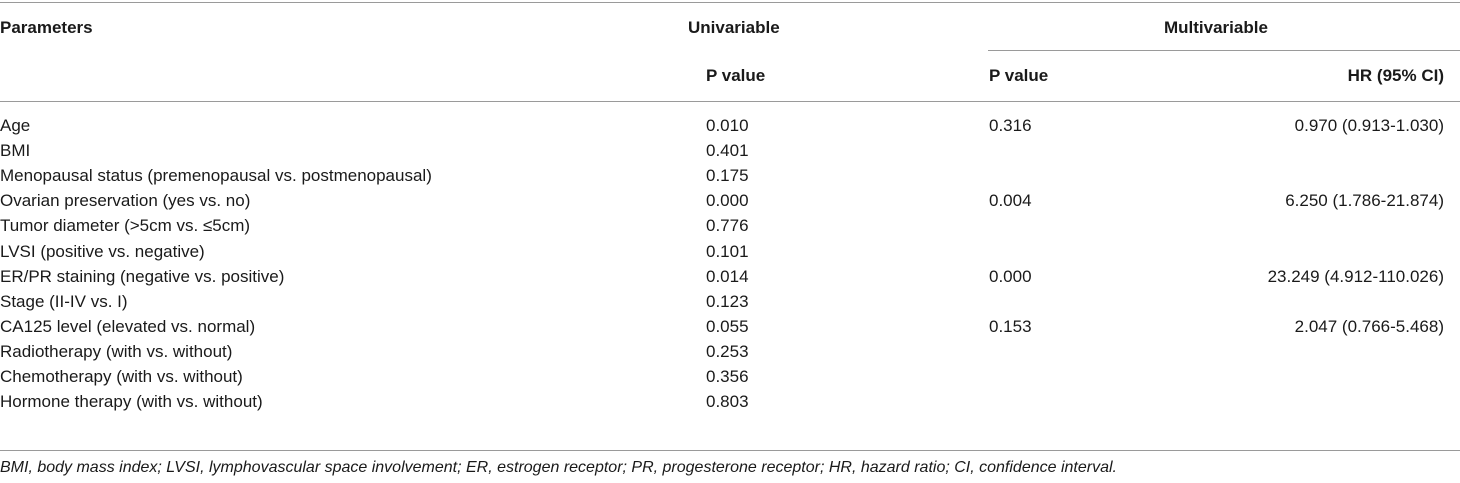 This screenshot has height=483, width=1460. What do you see at coordinates (142, 276) in the screenshot?
I see `row-parameter: ER/PR staining (negative vs. positive)` at bounding box center [142, 276].